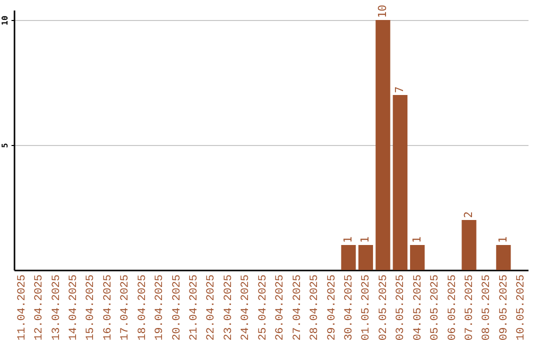 Image resolution: width=540 pixels, height=340 pixels. What do you see at coordinates (194, 307) in the screenshot?
I see `x-tick-label: 21.04.2025` at bounding box center [194, 307].